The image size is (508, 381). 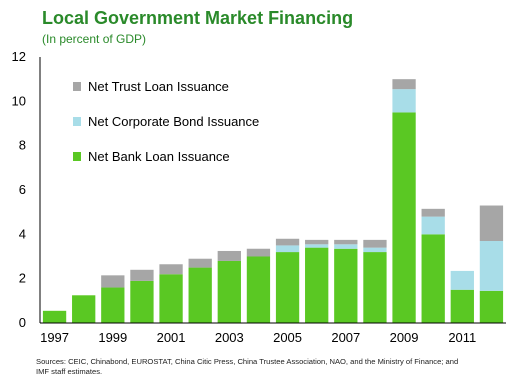 What do you see at coordinates (462, 306) in the screenshot?
I see `bar-bank-2011` at bounding box center [462, 306].